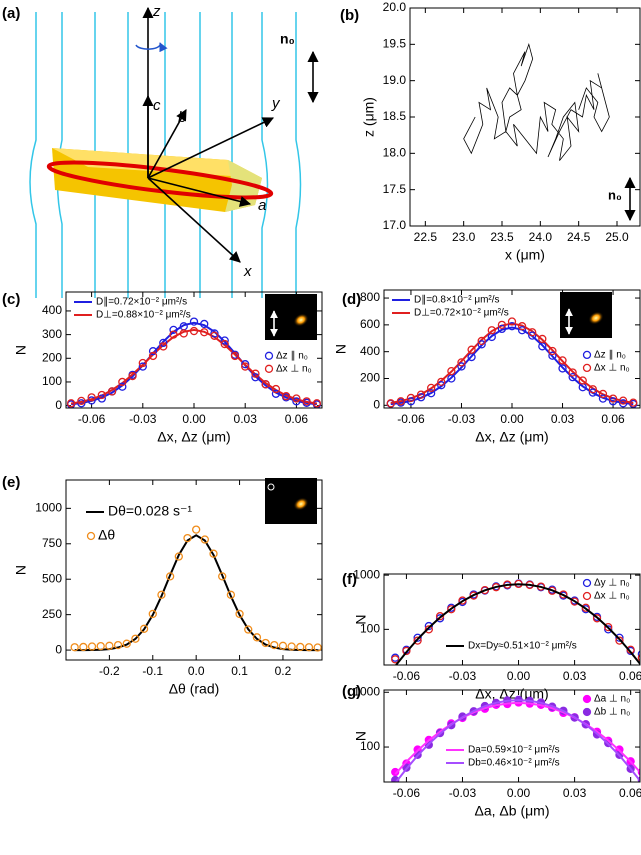  I want to click on x-arrow, so click(194, 220).